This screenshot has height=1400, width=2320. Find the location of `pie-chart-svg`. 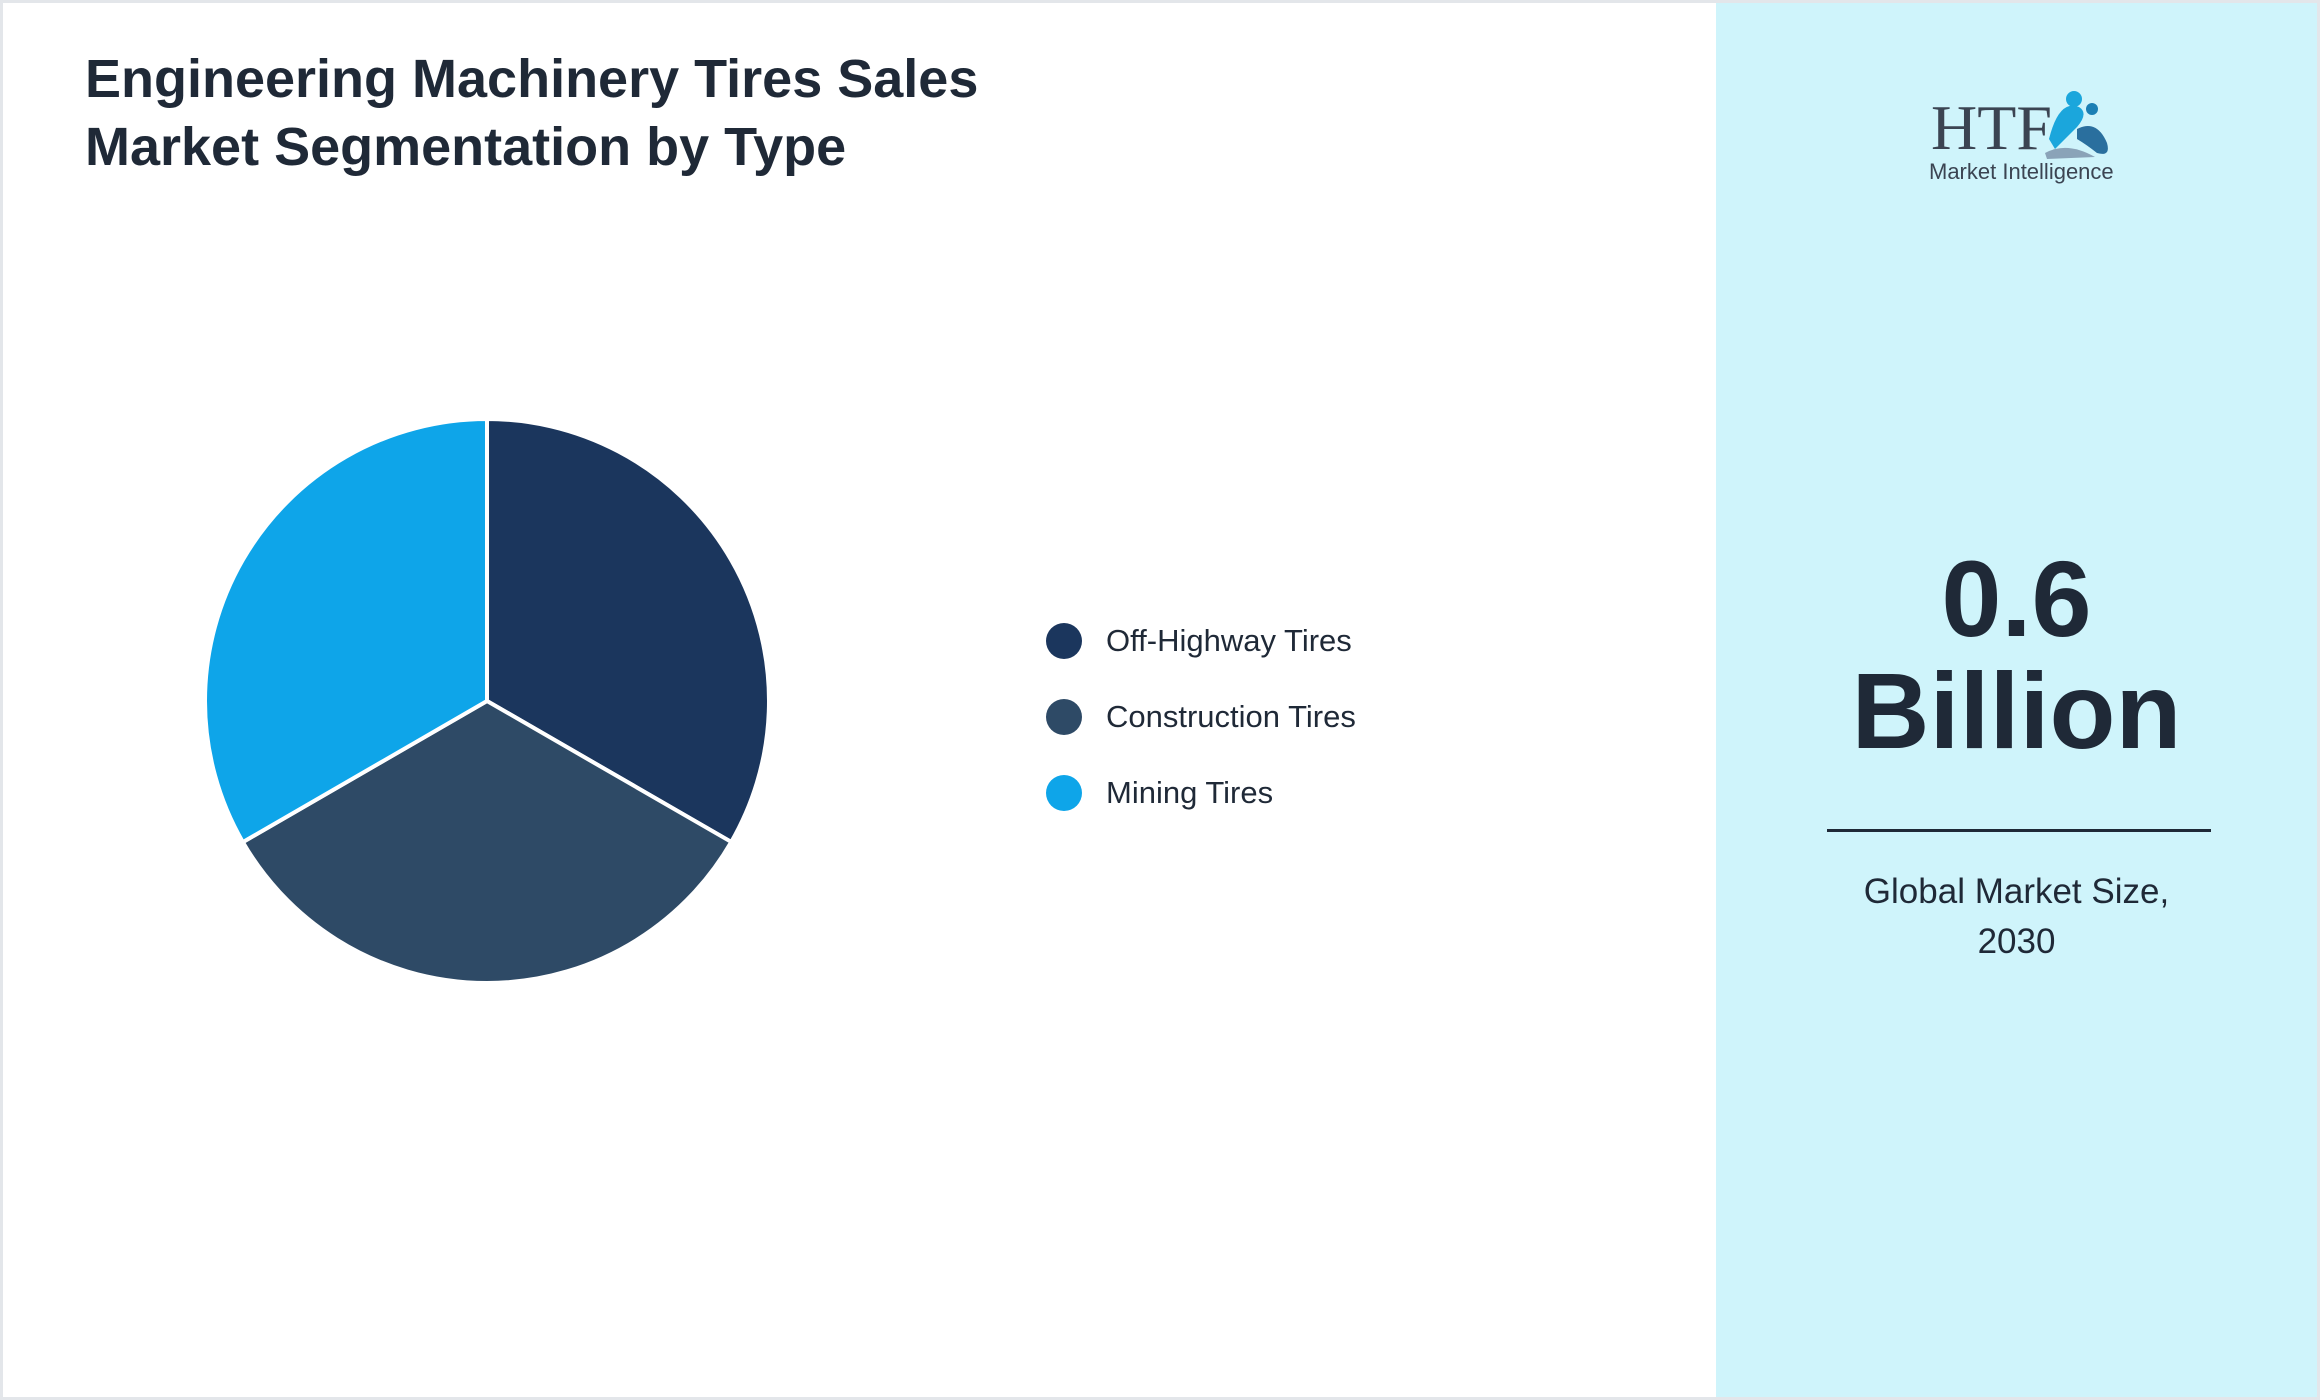

pie-chart-svg is located at coordinates (487, 701).